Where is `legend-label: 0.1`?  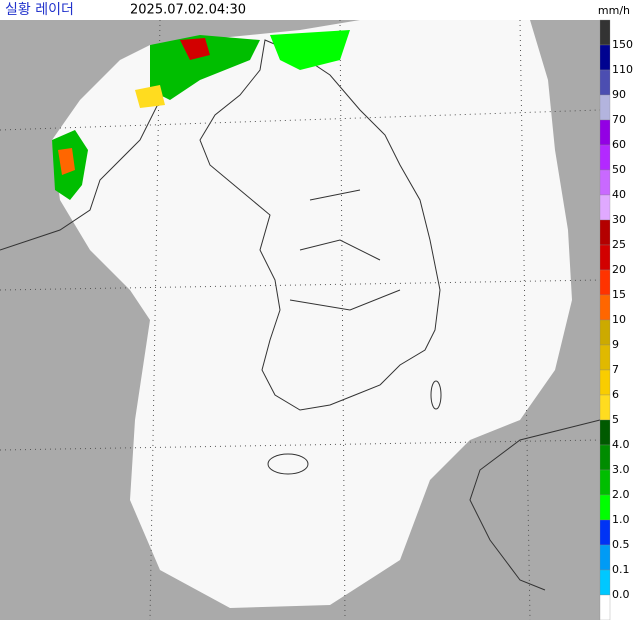 legend-label: 0.1 is located at coordinates (621, 569).